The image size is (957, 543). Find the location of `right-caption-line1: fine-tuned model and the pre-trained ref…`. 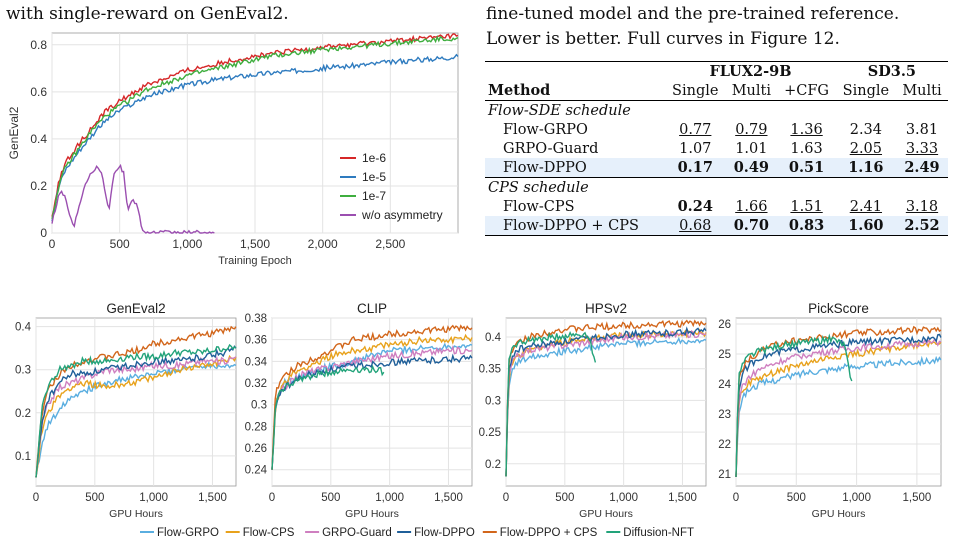

right-caption-line1: fine-tuned model and the pre-trained ref… is located at coordinates (693, 14).